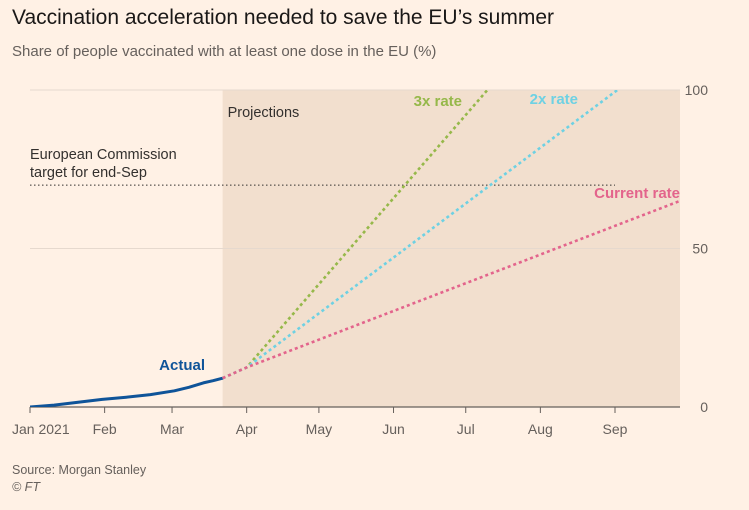  What do you see at coordinates (615, 429) in the screenshot?
I see `x-tick-label: Sep` at bounding box center [615, 429].